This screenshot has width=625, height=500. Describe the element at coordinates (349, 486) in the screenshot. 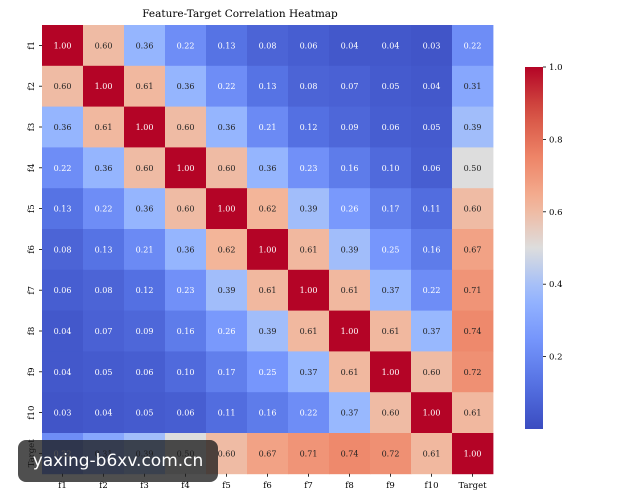

I see `x-tick-label: f8` at that location.